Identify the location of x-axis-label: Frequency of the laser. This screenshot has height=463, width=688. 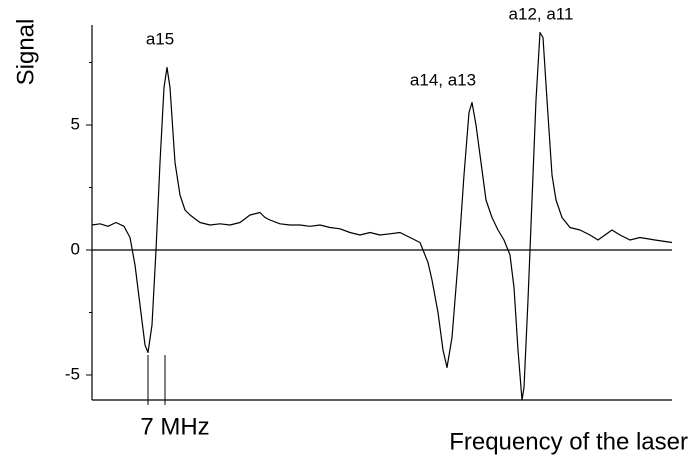
(568, 441).